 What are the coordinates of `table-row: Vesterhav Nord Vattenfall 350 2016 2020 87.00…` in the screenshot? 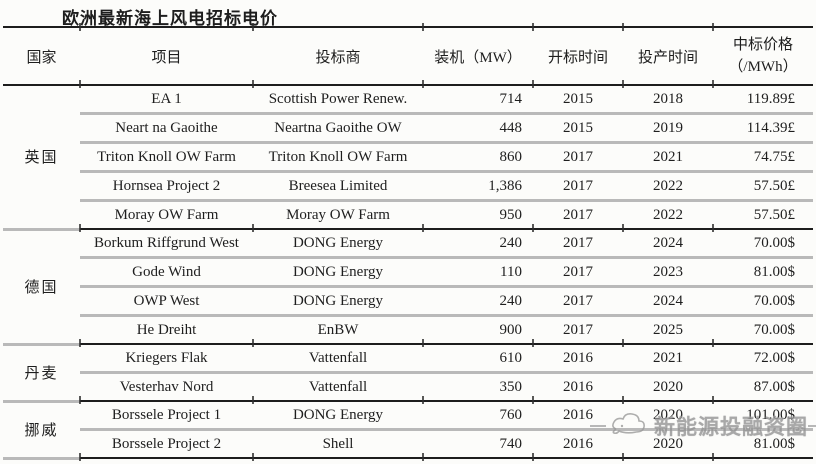 It's located at (408, 387).